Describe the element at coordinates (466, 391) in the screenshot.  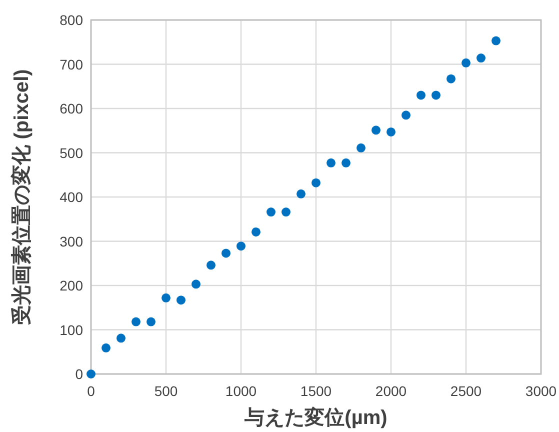
I see `x-tick-label: 2500` at that location.